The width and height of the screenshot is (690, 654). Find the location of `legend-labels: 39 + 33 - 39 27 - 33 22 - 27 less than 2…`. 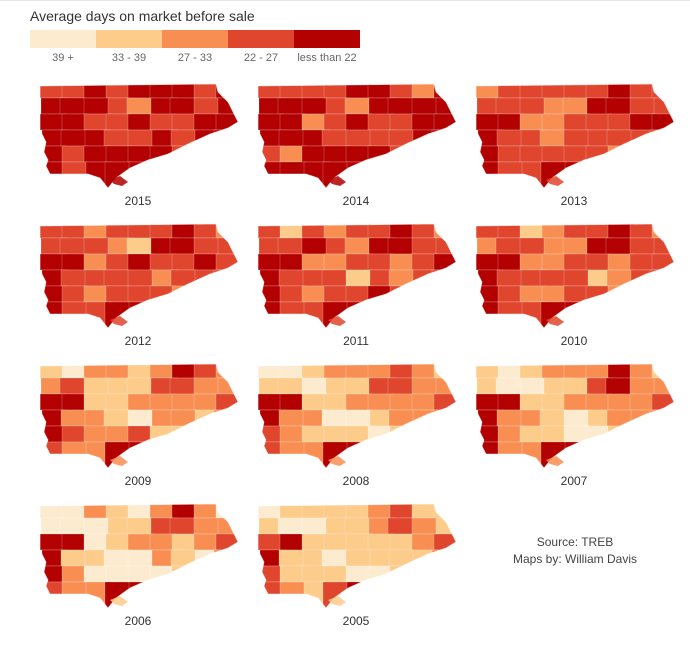

legend-labels: 39 + 33 - 39 27 - 33 22 - 27 less than 2… is located at coordinates (195, 58).